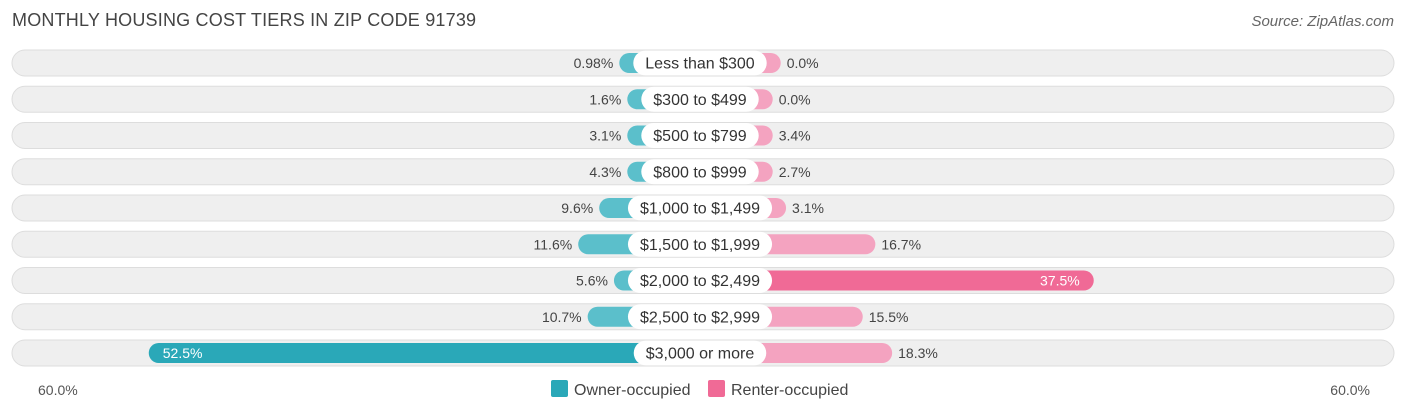  Describe the element at coordinates (716, 388) in the screenshot. I see `legend-renter-swatch` at that location.